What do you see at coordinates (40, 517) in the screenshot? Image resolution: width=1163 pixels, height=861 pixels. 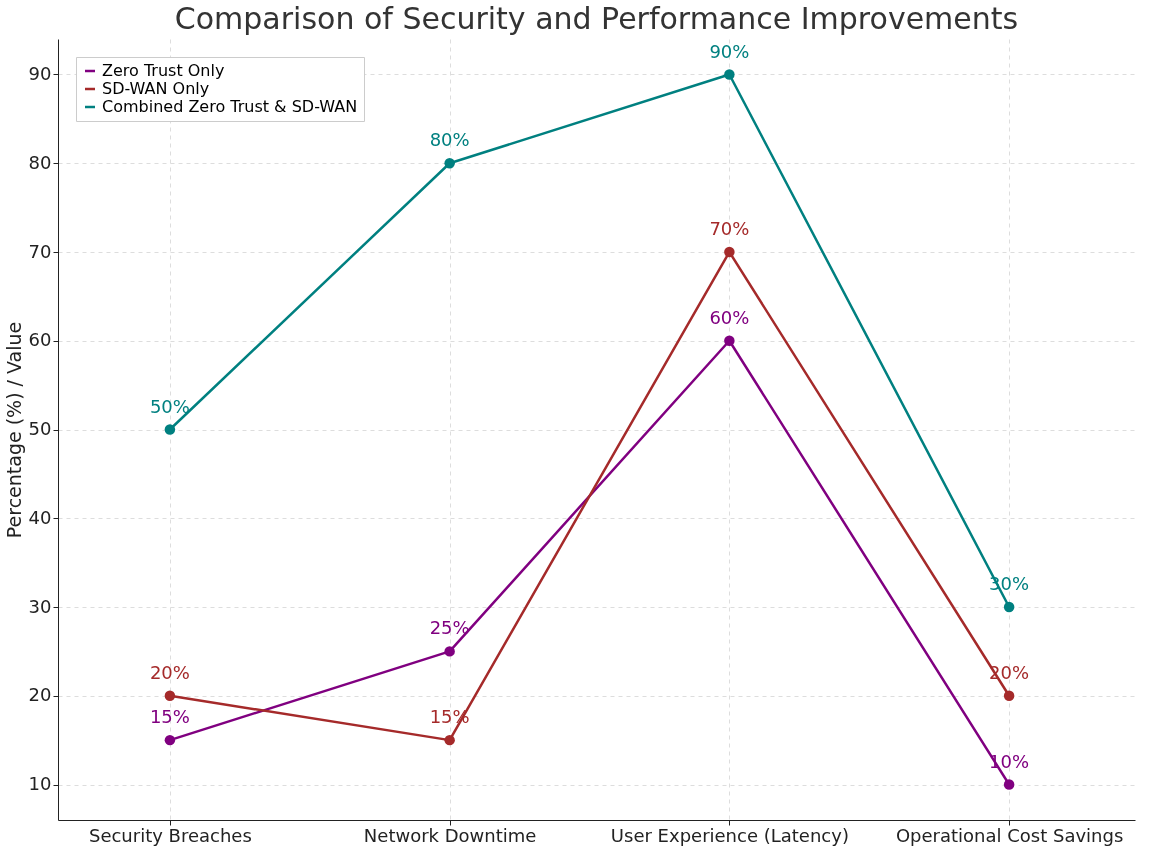 I see `y-tick-label: 40` at bounding box center [40, 517].